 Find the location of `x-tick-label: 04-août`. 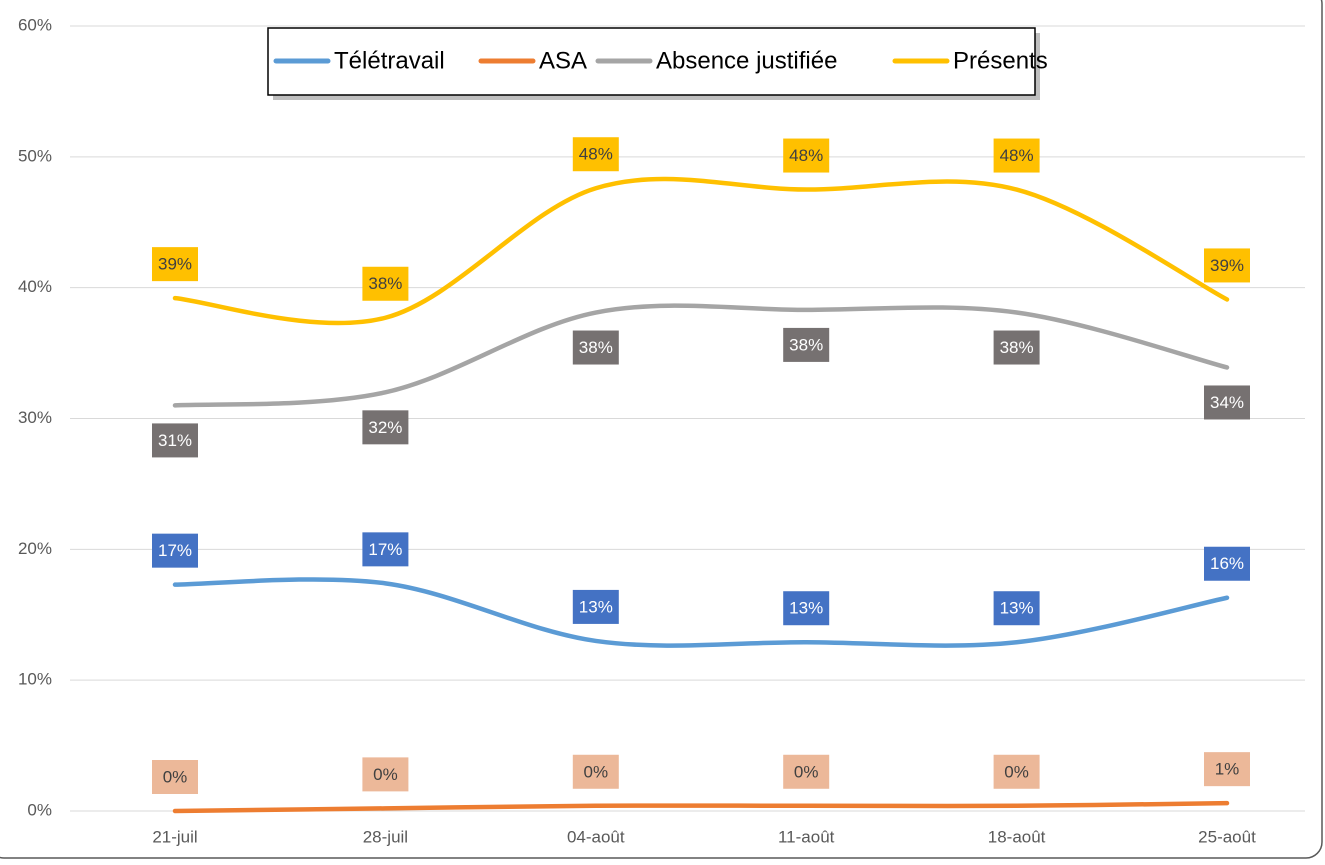

x-tick-label: 04-août is located at coordinates (596, 836).